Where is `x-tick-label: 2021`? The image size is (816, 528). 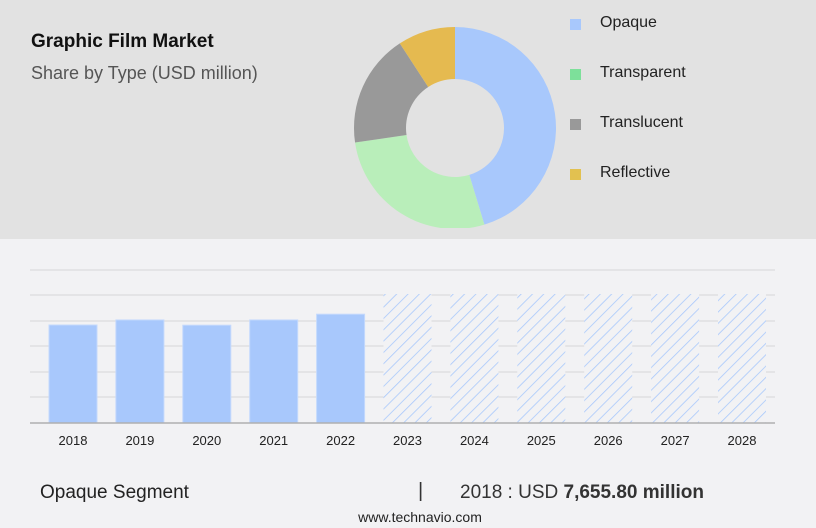 x-tick-label: 2021 is located at coordinates (273, 440).